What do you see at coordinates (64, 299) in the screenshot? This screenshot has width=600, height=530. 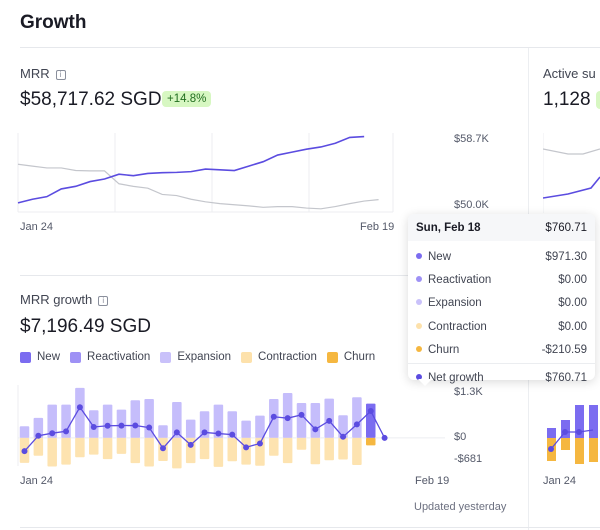 I see `growth-label: MRR growth i` at bounding box center [64, 299].